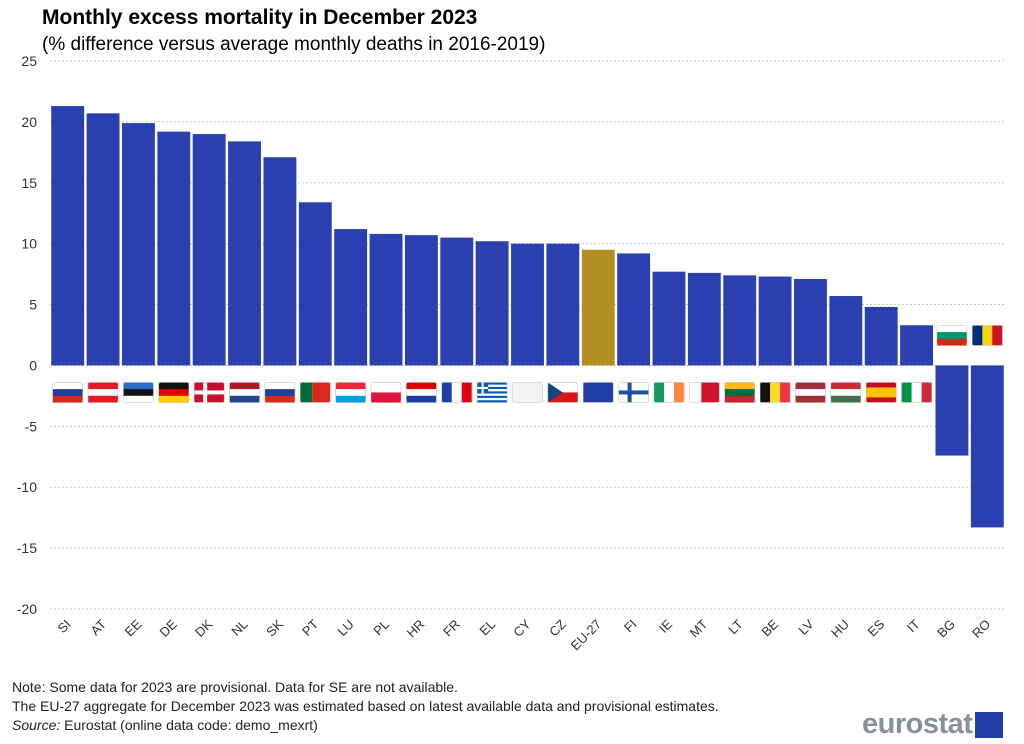  What do you see at coordinates (174, 248) in the screenshot?
I see `bar-de` at bounding box center [174, 248].